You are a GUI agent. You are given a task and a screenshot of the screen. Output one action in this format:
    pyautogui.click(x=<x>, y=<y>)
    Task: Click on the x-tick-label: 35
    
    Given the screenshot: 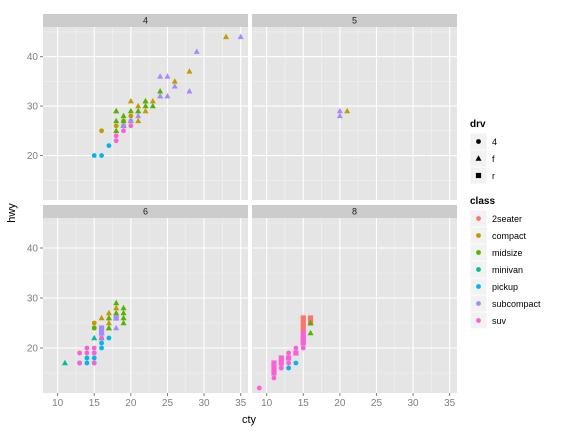 What is the action you would take?
    pyautogui.click(x=241, y=403)
    